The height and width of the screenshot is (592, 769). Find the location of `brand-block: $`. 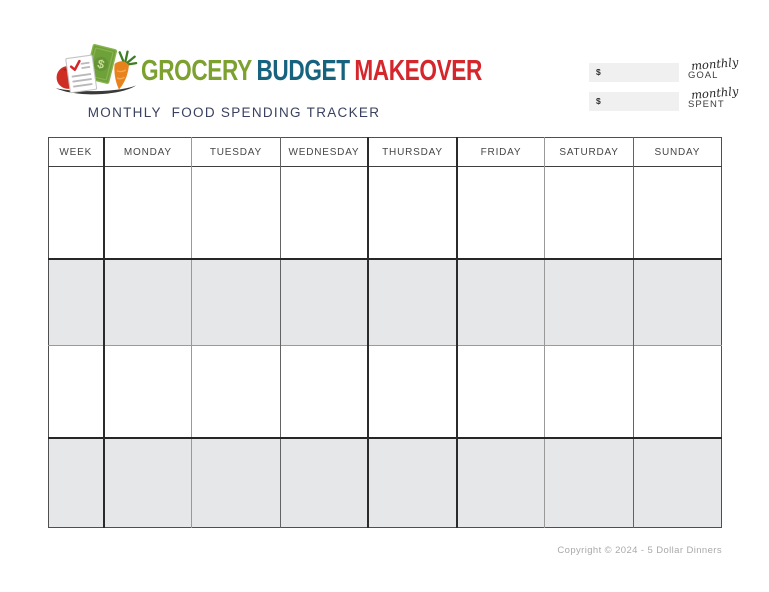

brand-block: $ is located at coordinates (267, 81).